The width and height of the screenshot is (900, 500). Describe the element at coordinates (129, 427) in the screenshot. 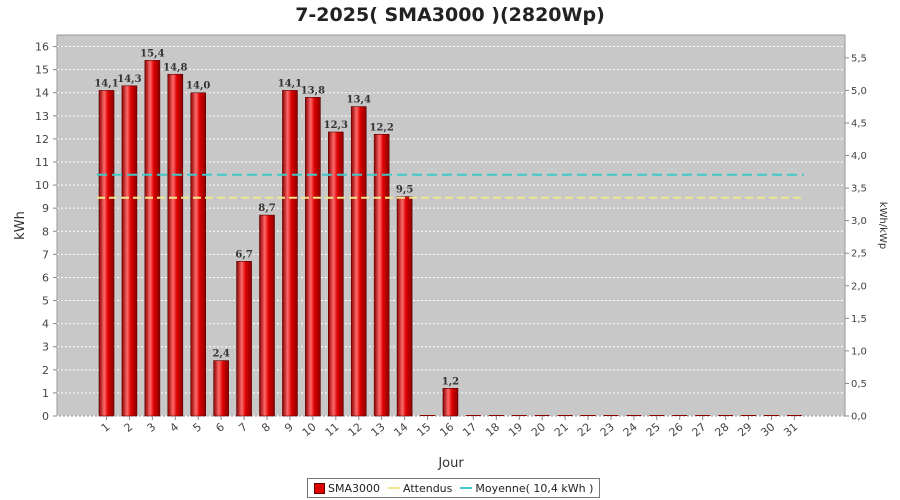

I see `x-tick-label: 2` at that location.